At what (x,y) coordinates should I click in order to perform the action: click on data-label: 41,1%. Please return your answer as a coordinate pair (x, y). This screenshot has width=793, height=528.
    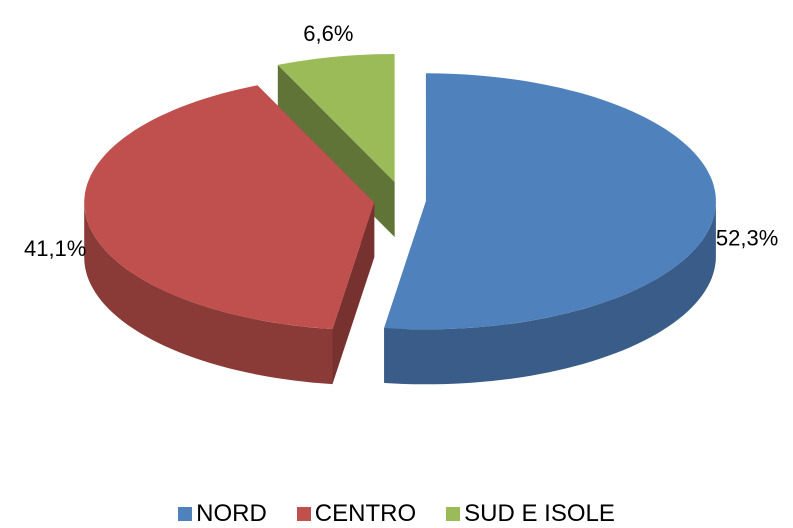
    Looking at the image, I should click on (55, 248).